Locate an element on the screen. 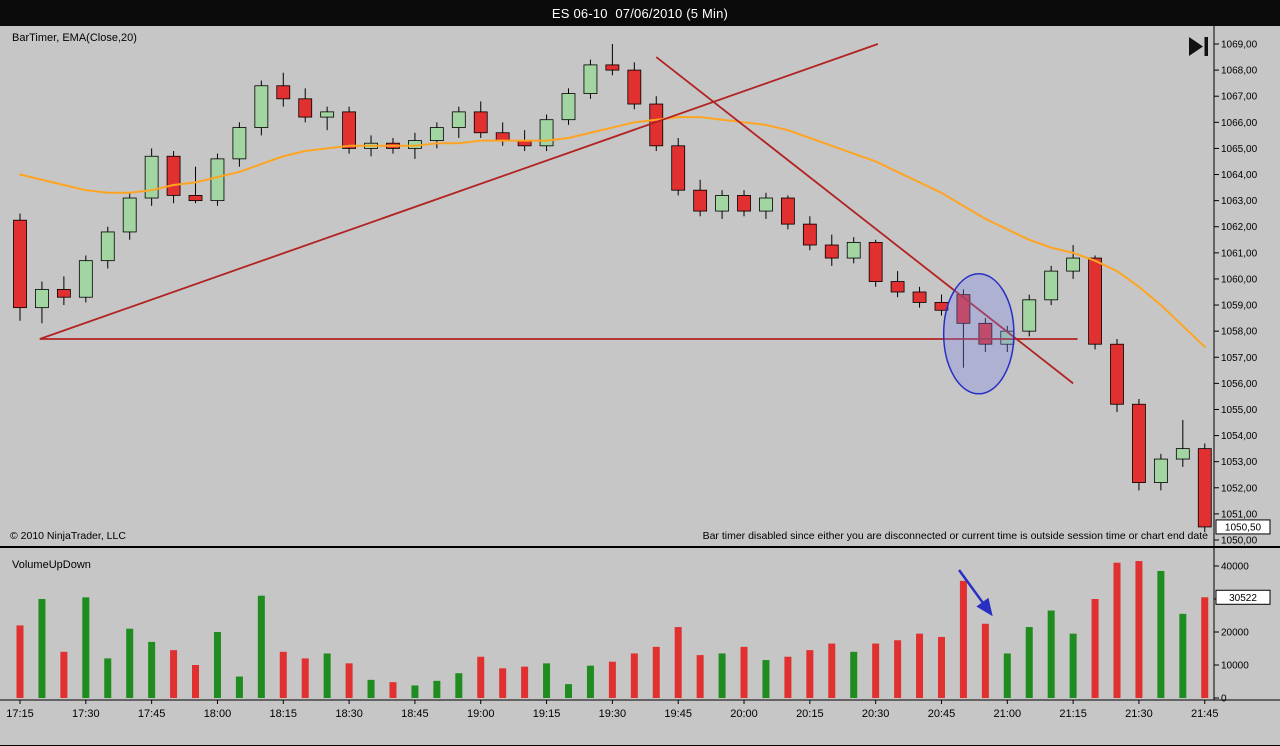 The image size is (1280, 746). svg-text: 19:45 is located at coordinates (678, 714).